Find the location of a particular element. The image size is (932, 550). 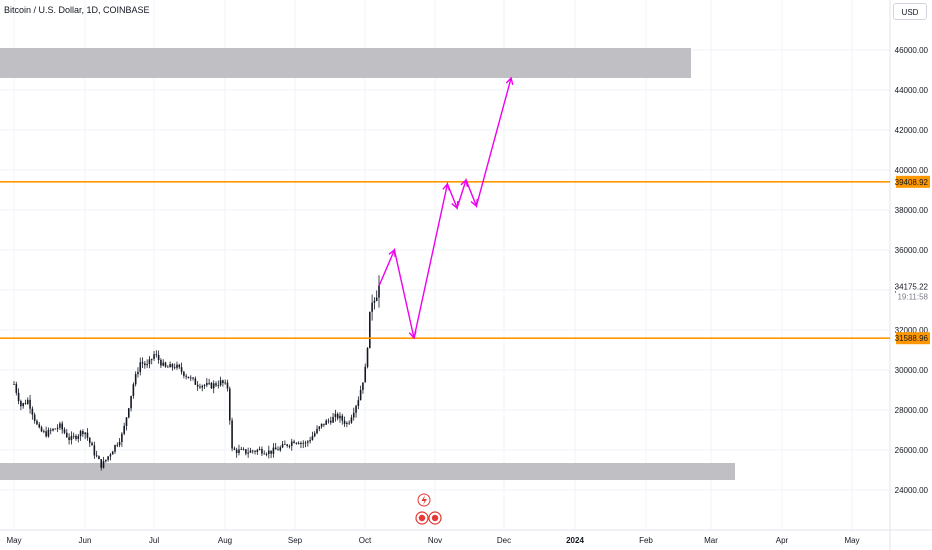

last-price-badge is located at coordinates (913, 290).